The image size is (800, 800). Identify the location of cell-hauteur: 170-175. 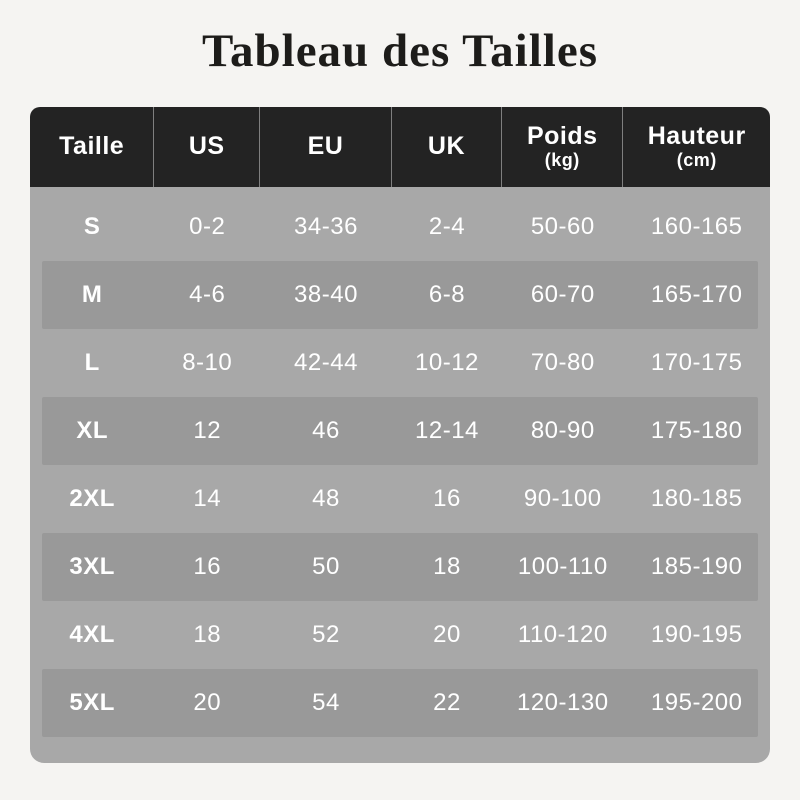
(696, 363).